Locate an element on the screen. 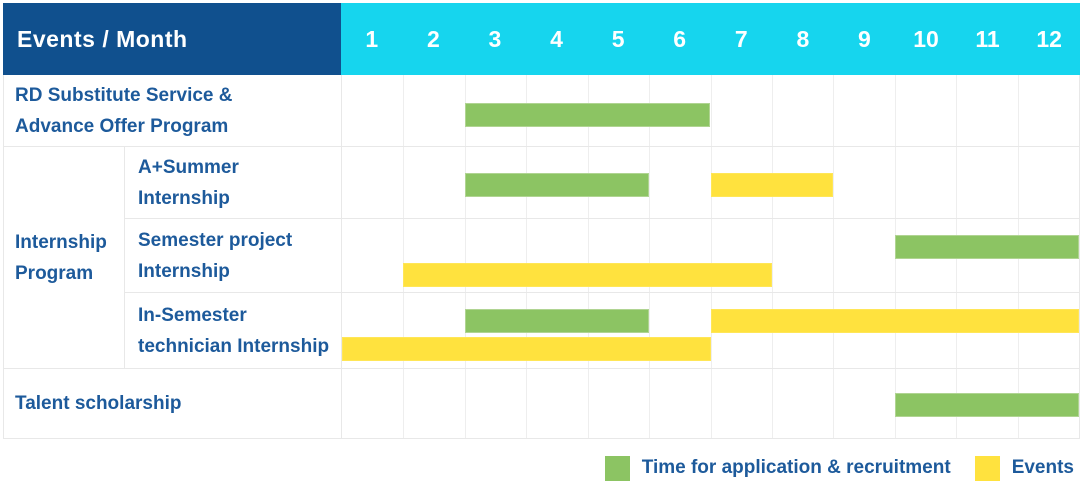 Image resolution: width=1080 pixels, height=494 pixels. row-label-line: technician Internship is located at coordinates (234, 346).